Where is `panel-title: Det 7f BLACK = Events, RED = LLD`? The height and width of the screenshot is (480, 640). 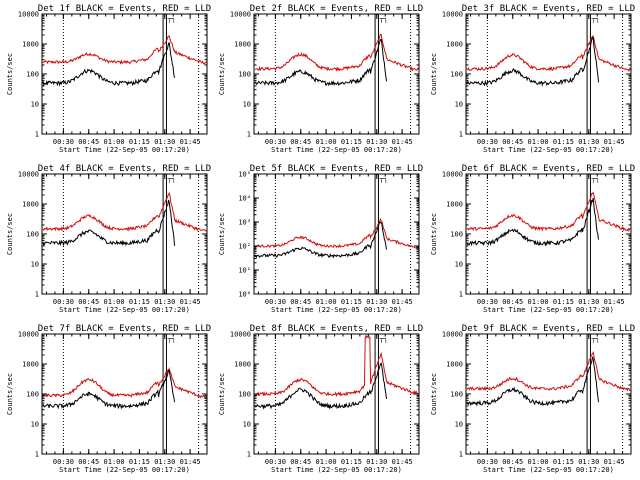 panel-title: Det 7f BLACK = Events, RED = LLD is located at coordinates (124, 329).